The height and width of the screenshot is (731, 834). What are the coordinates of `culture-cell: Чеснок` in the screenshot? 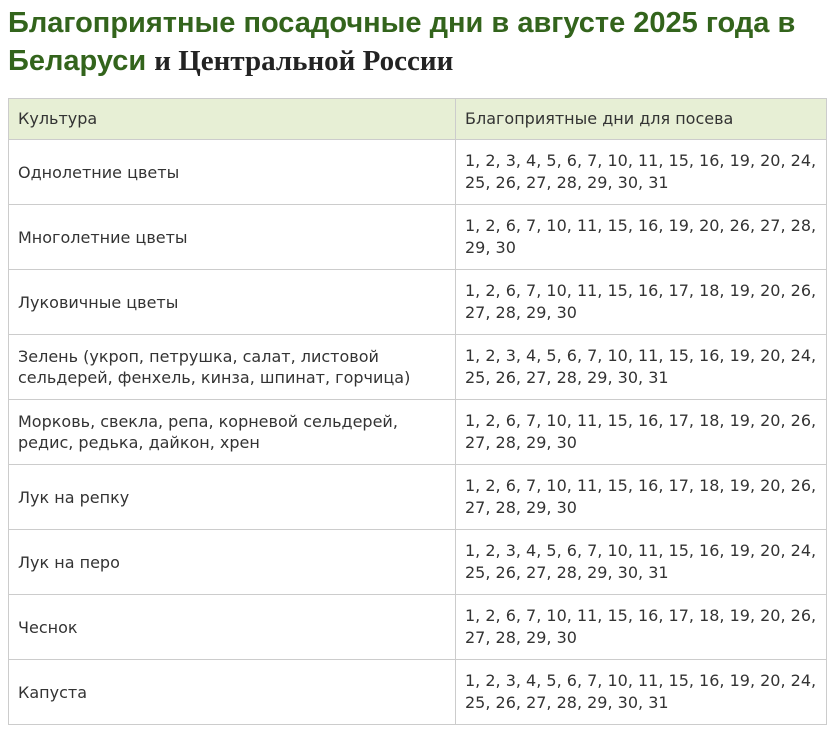 It's located at (232, 627).